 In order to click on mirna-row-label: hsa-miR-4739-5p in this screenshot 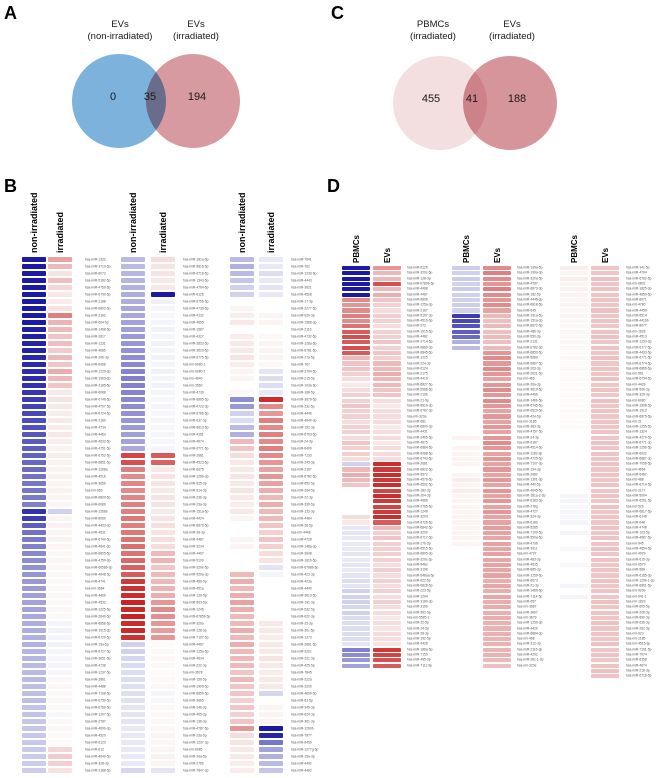, I will do `click(196, 308)`.